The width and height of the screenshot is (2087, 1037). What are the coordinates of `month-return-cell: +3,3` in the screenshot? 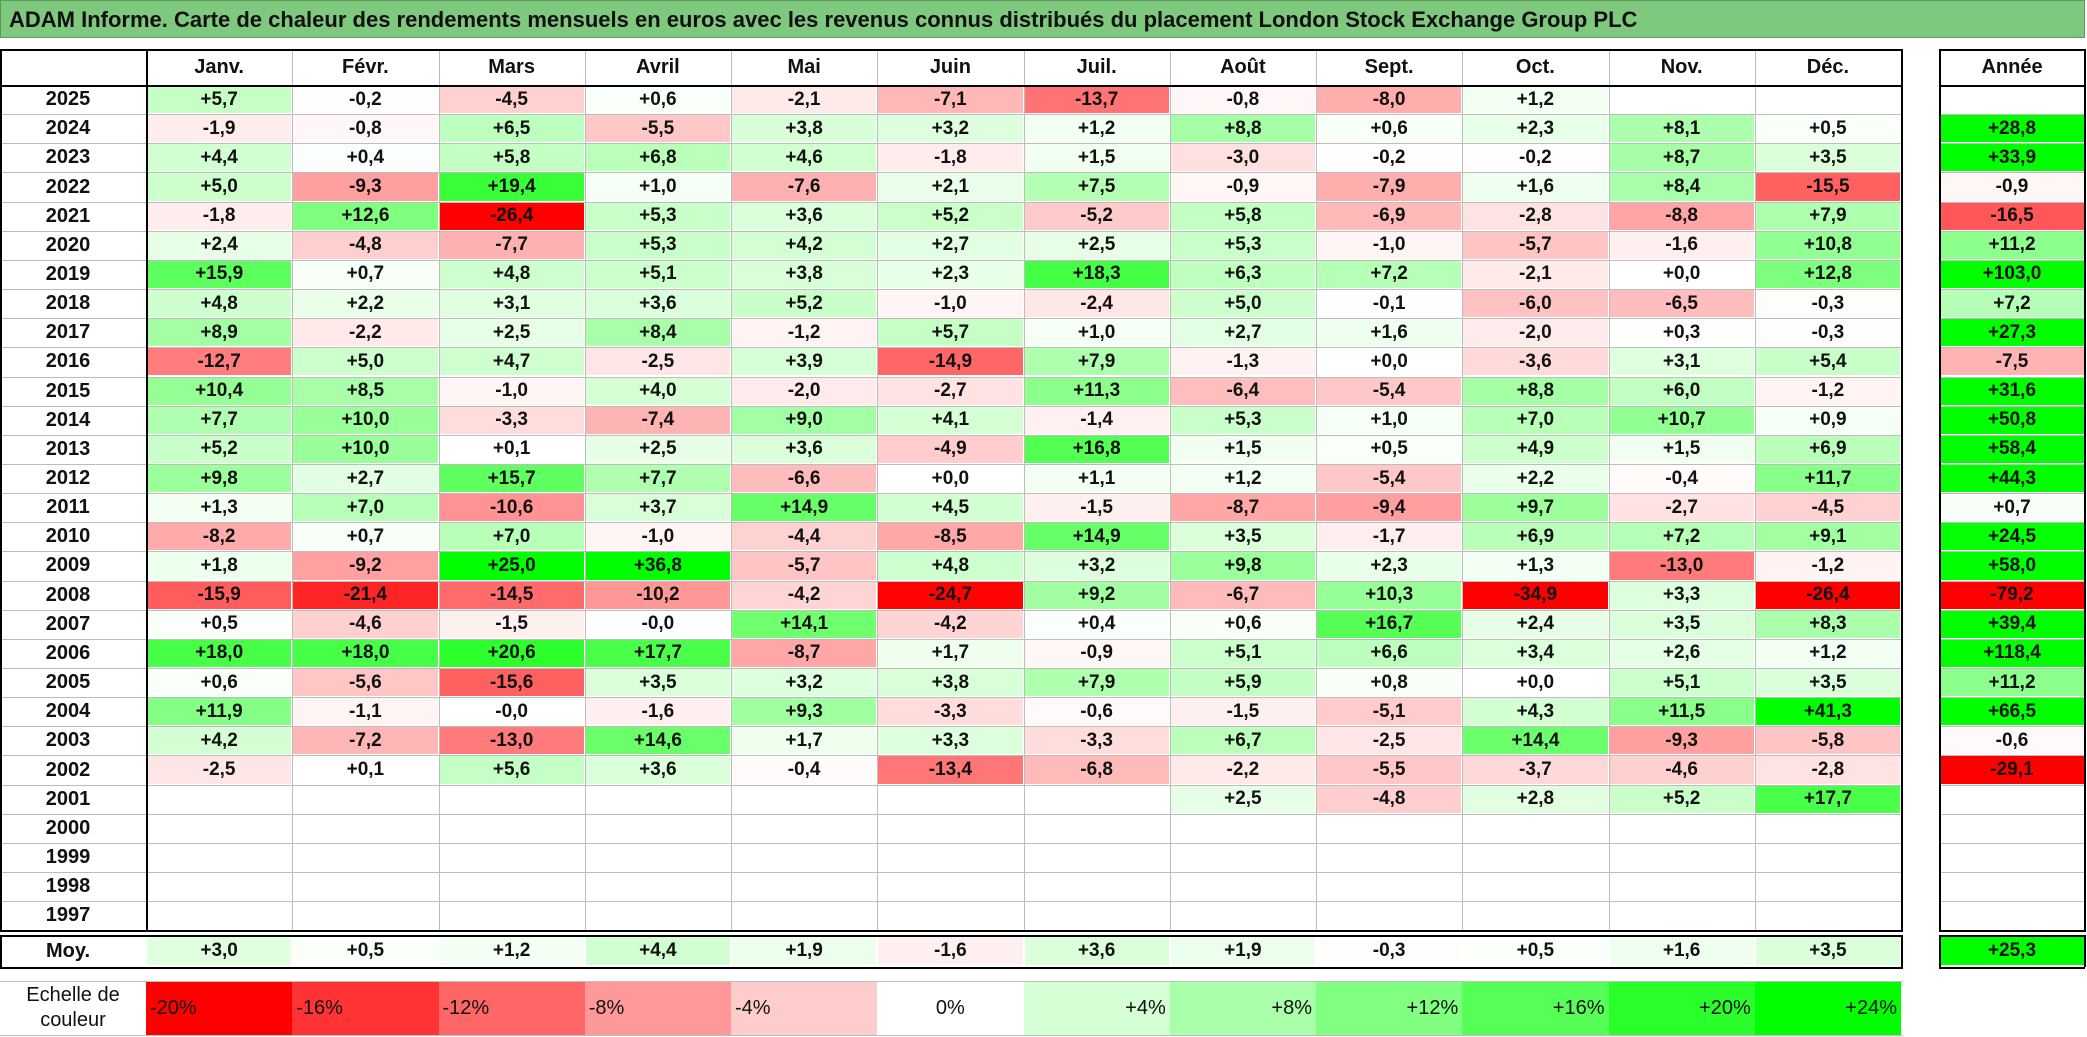 It's located at (1681, 595).